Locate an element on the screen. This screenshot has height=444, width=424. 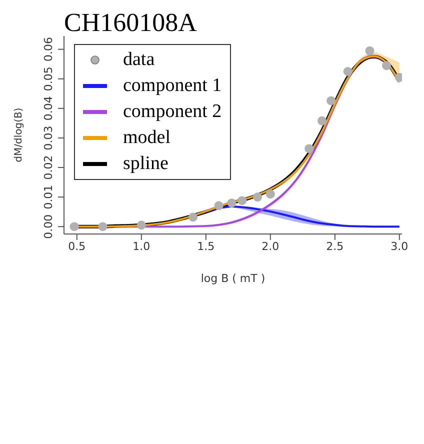
y-tick-label: 0.05 is located at coordinates (48, 79).